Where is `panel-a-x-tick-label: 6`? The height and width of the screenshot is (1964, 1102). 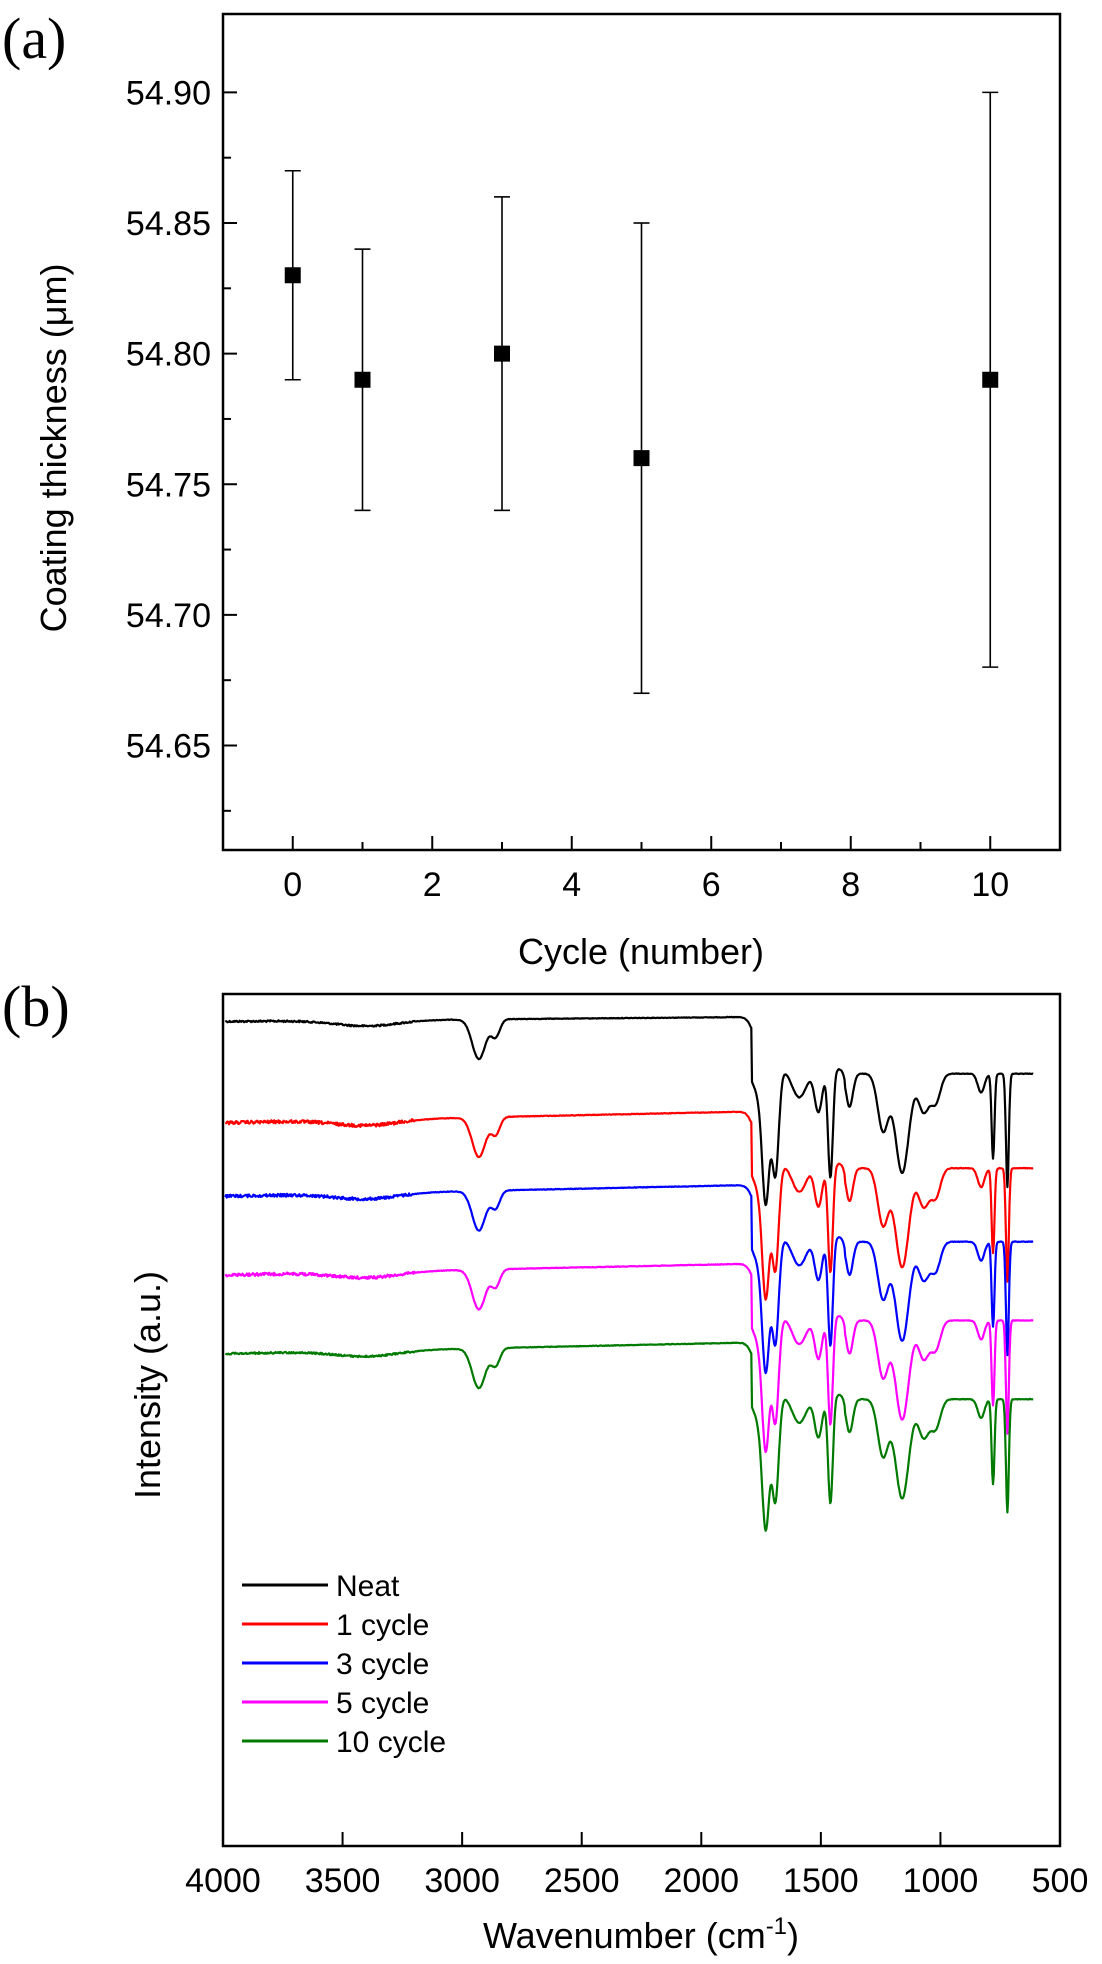
panel-a-x-tick-label: 6 is located at coordinates (711, 885).